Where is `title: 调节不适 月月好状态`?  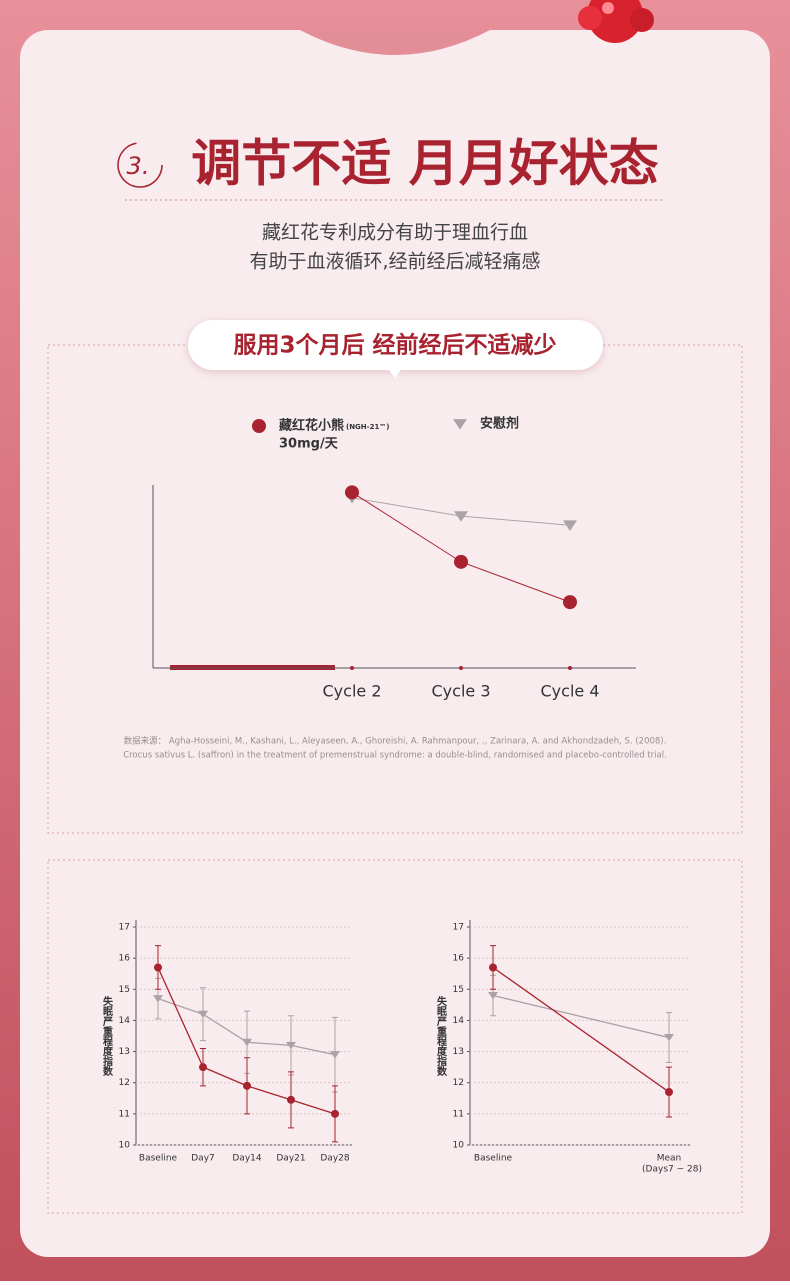
title: 调节不适 月月好状态 is located at coordinates (424, 164).